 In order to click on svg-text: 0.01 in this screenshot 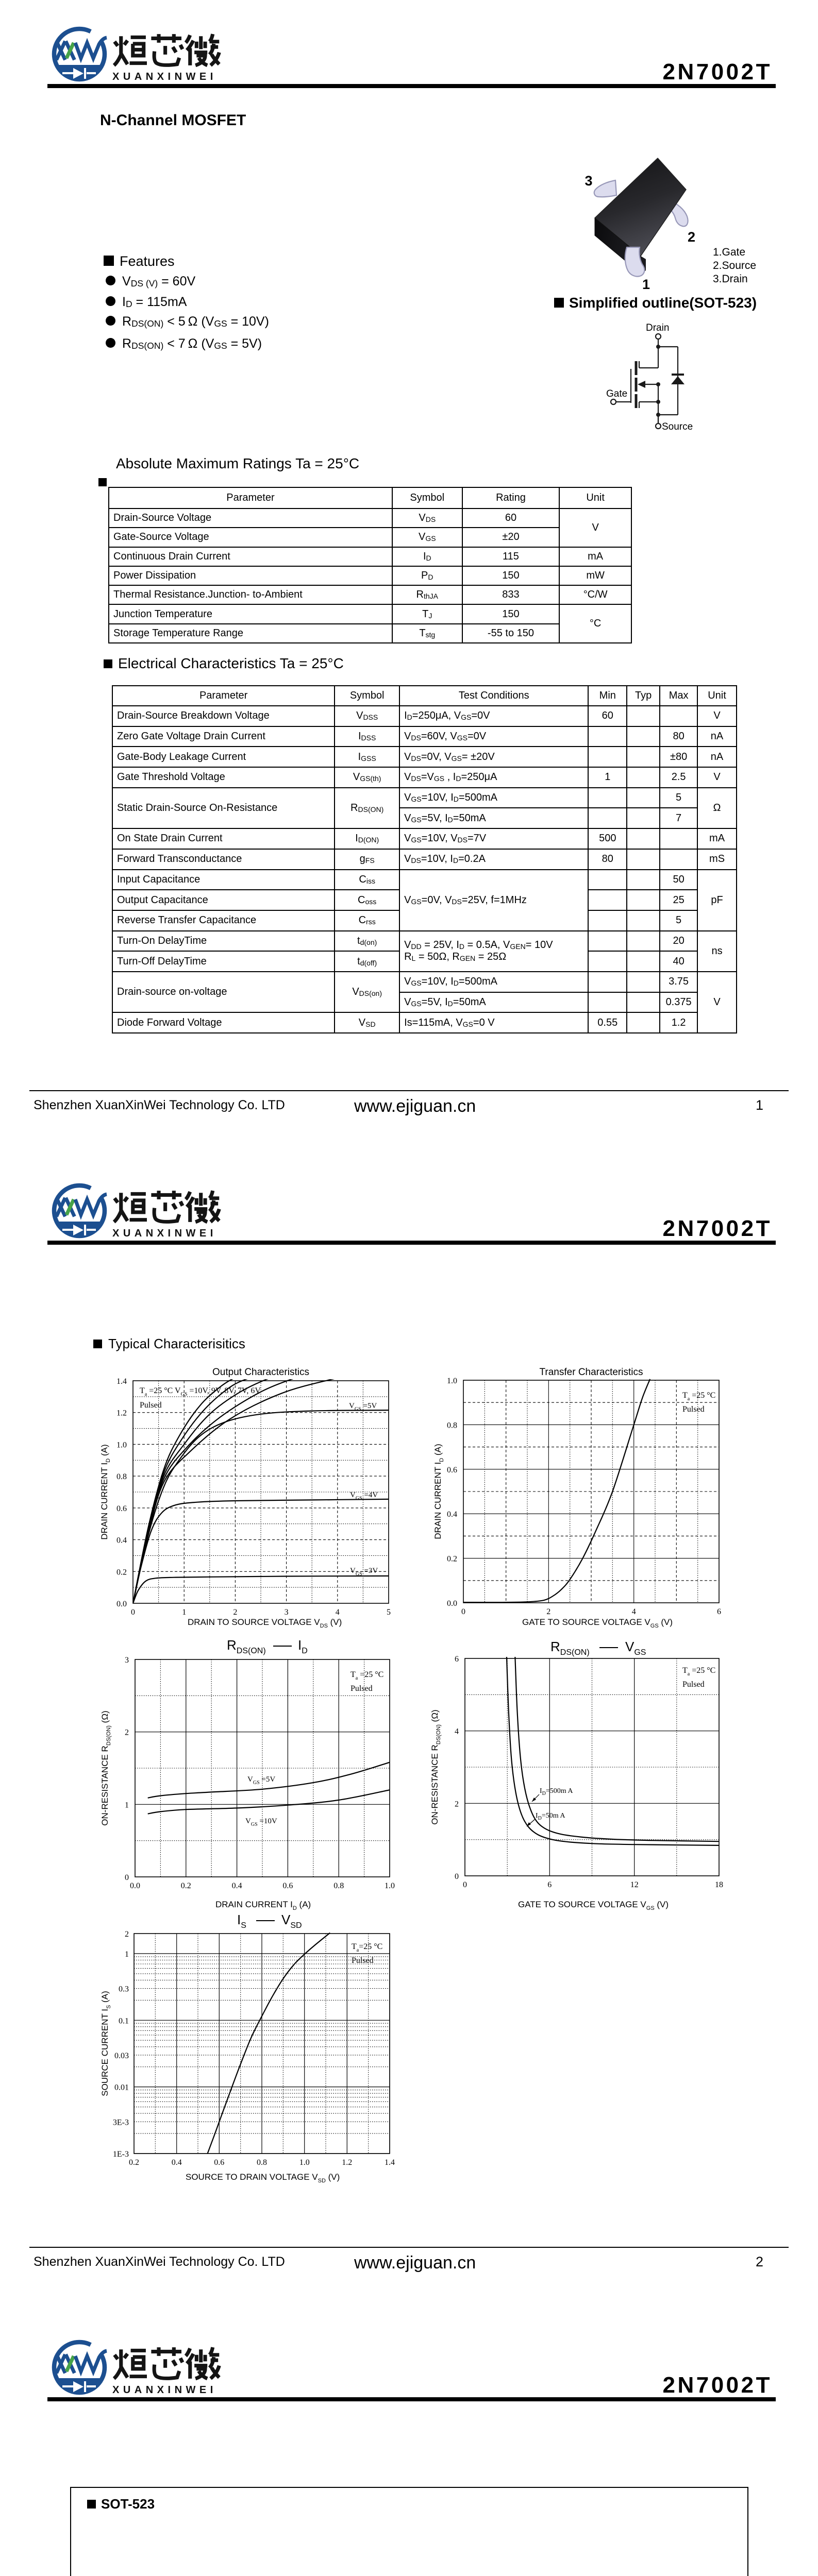, I will do `click(121, 2087)`.